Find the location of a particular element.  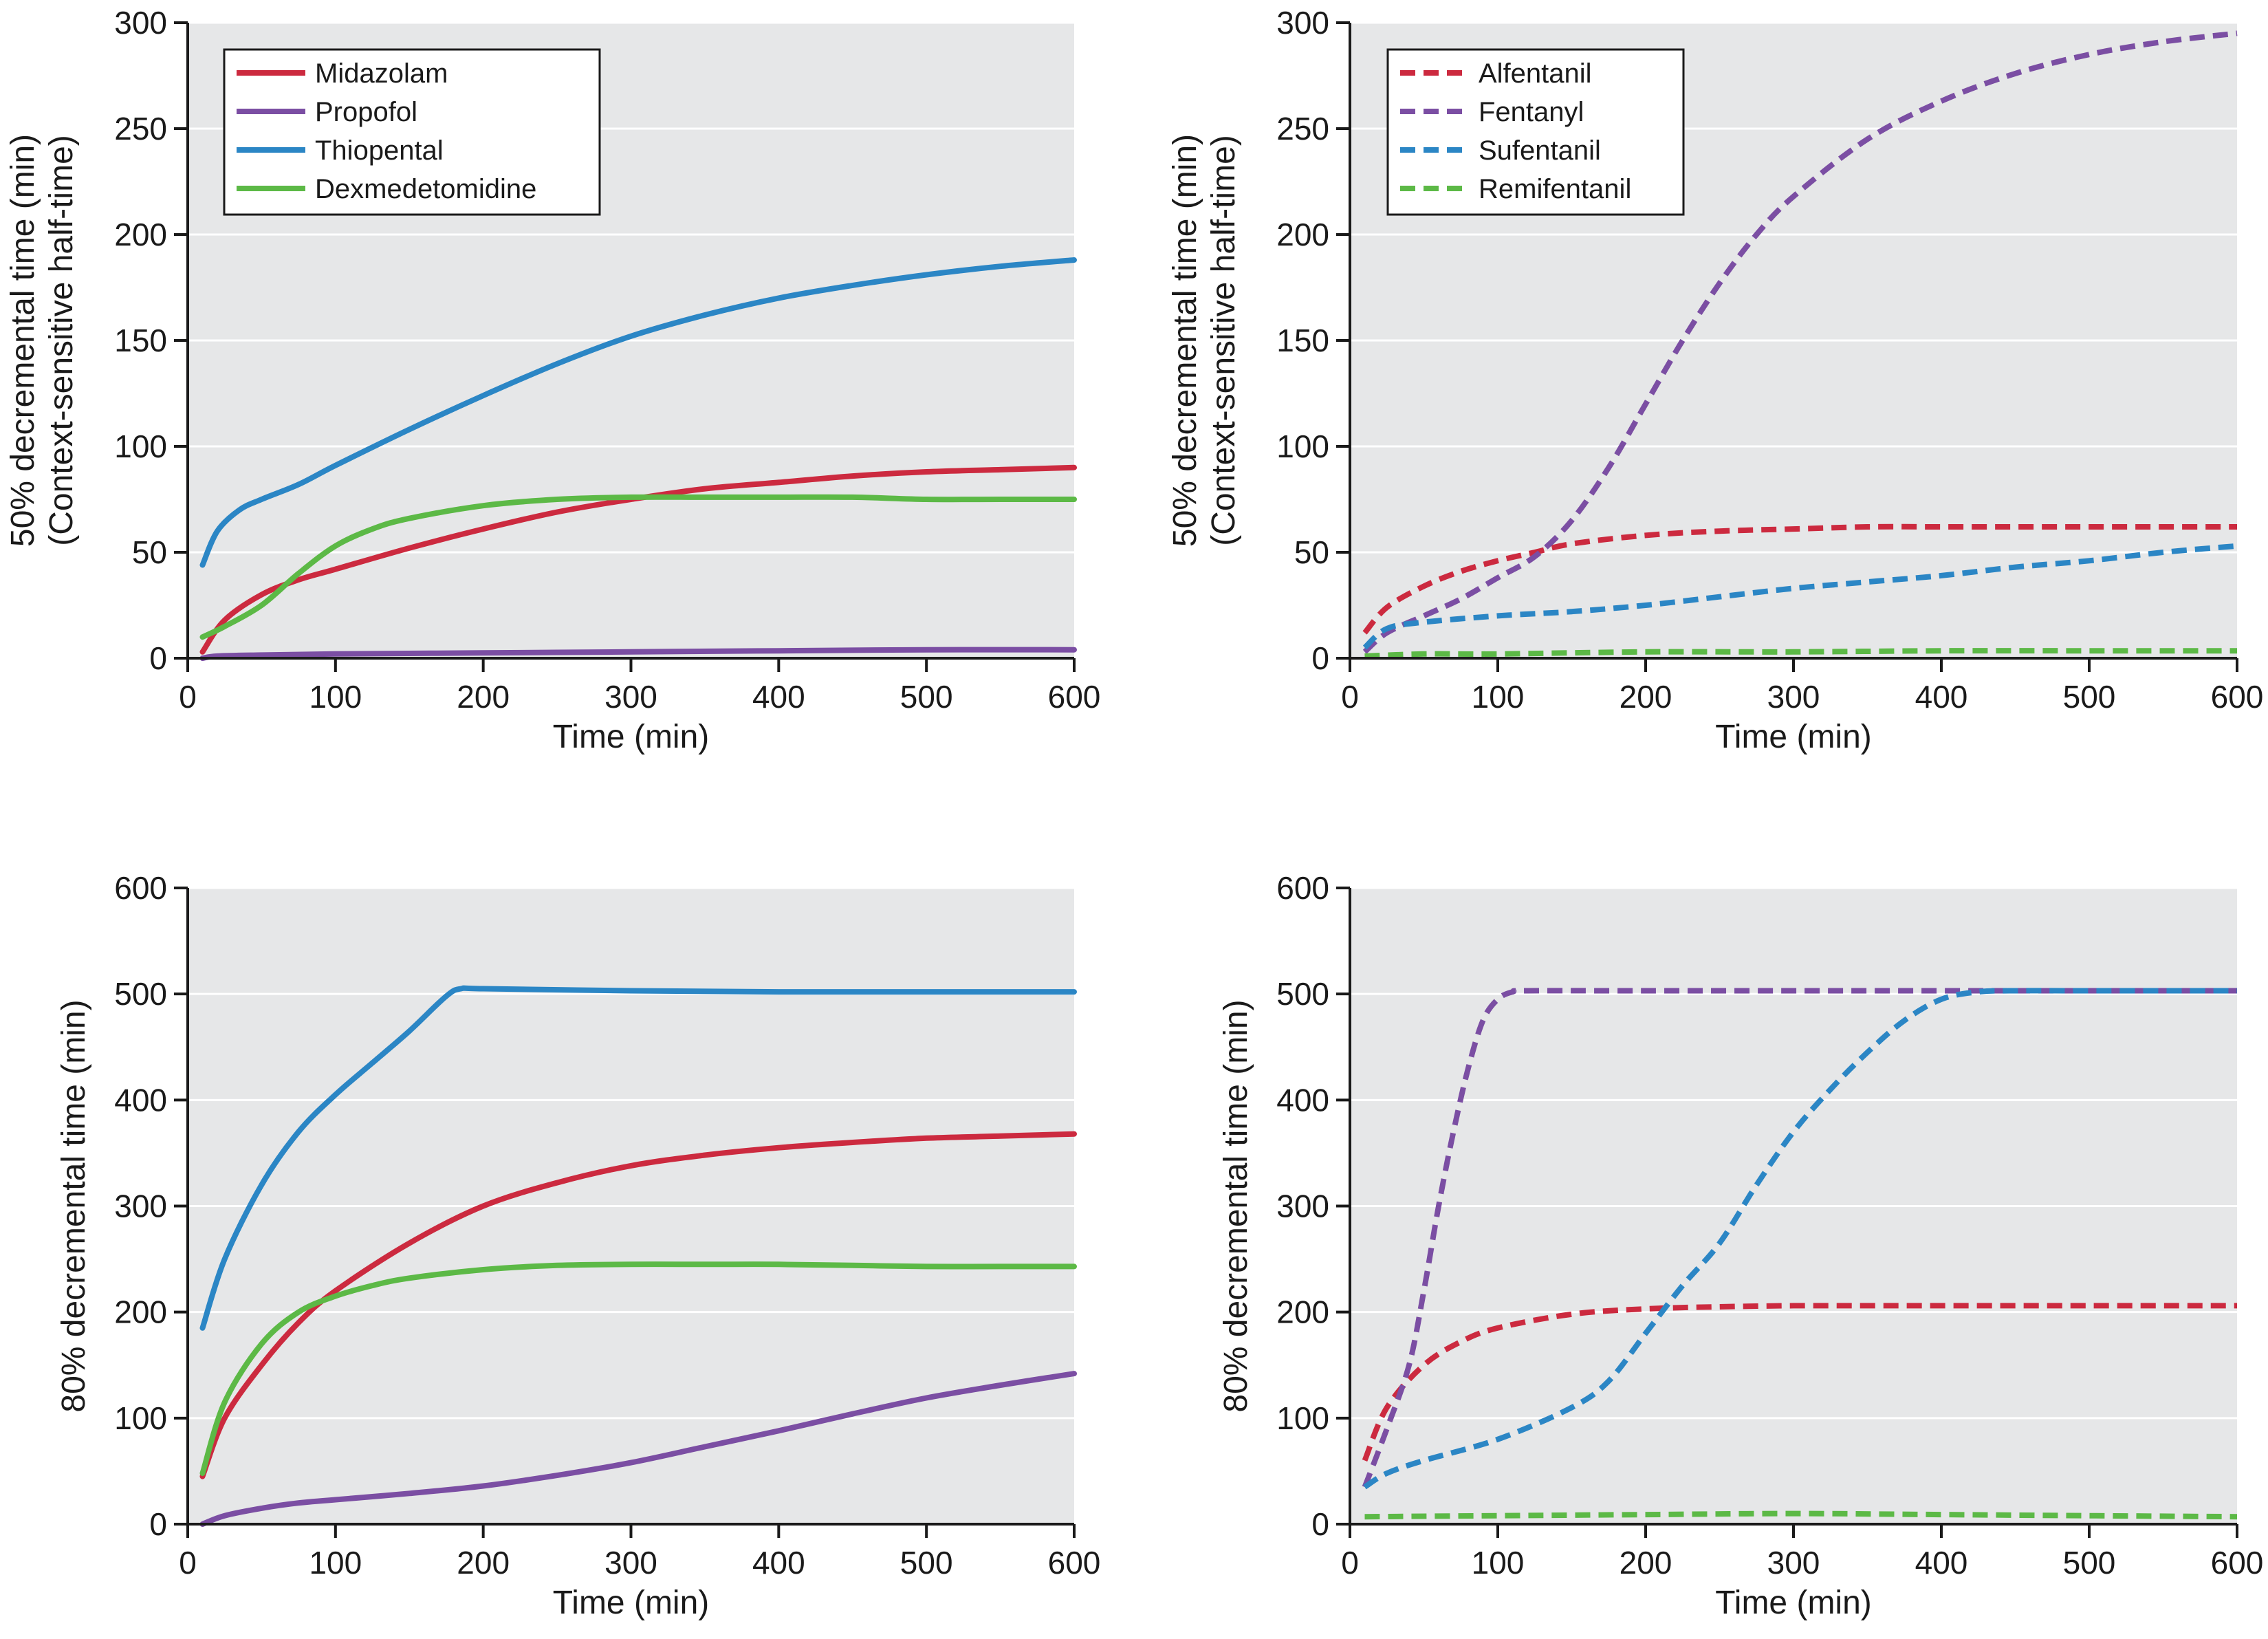

series-line-midazolam is located at coordinates (638, 1305).